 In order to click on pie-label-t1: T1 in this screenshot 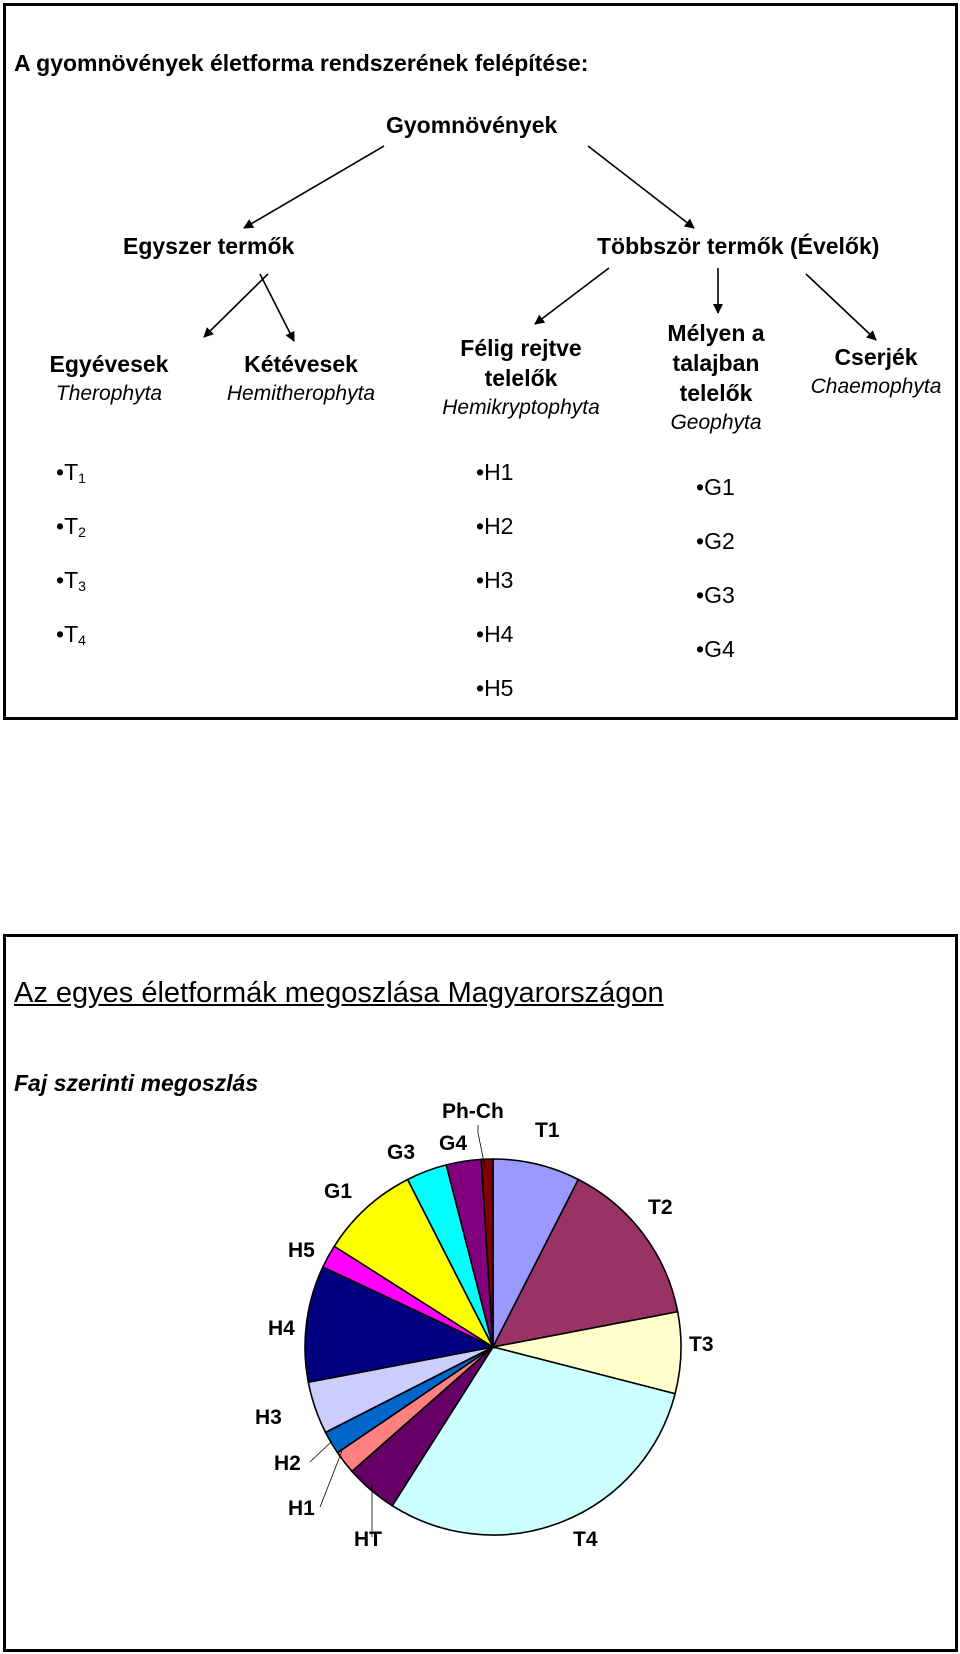, I will do `click(547, 1130)`.